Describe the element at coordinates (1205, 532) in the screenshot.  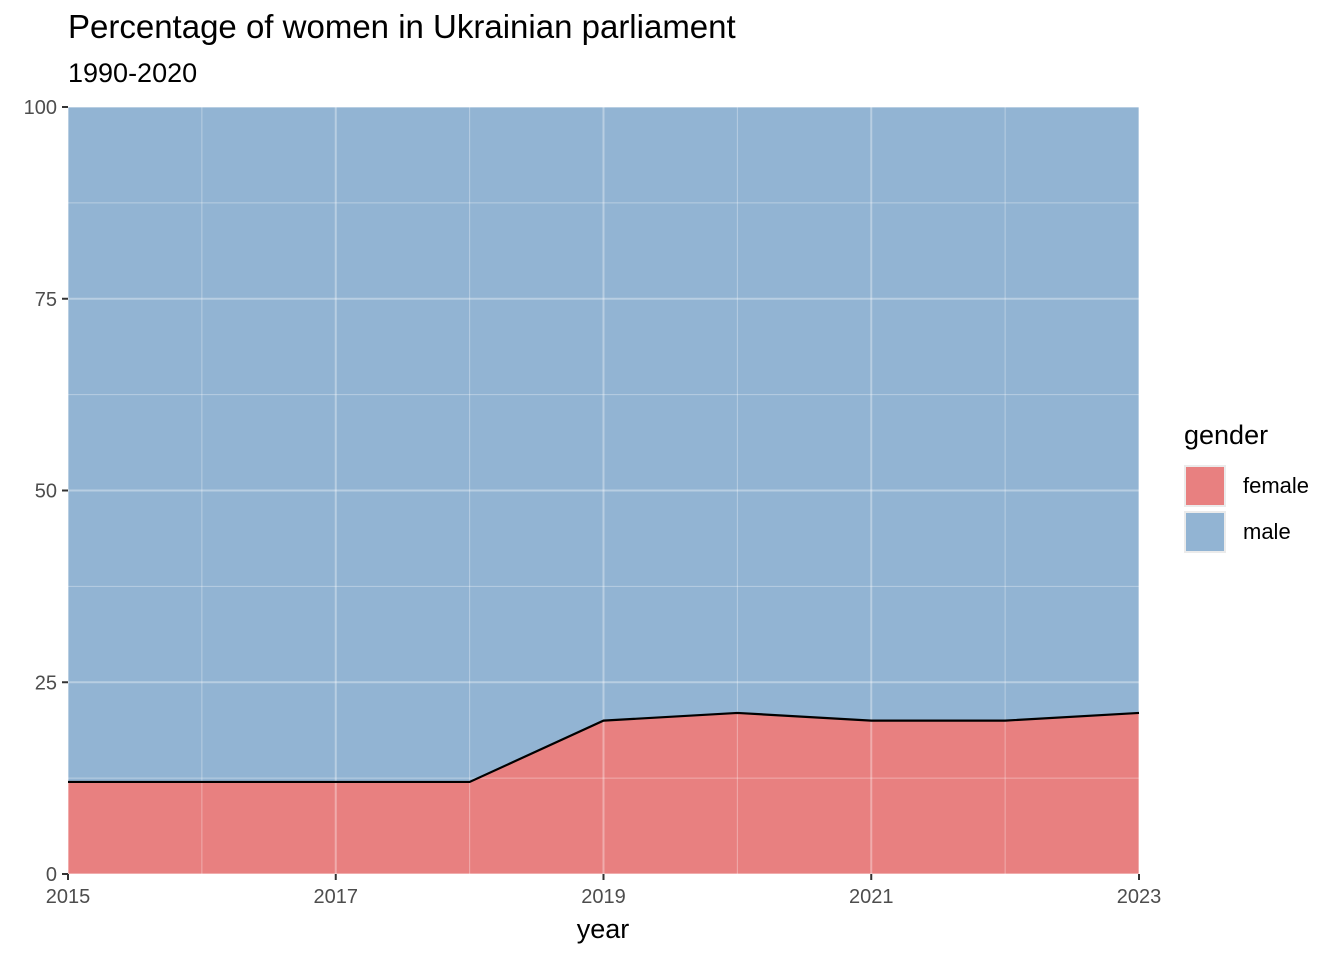
I see `legend-key-male` at that location.